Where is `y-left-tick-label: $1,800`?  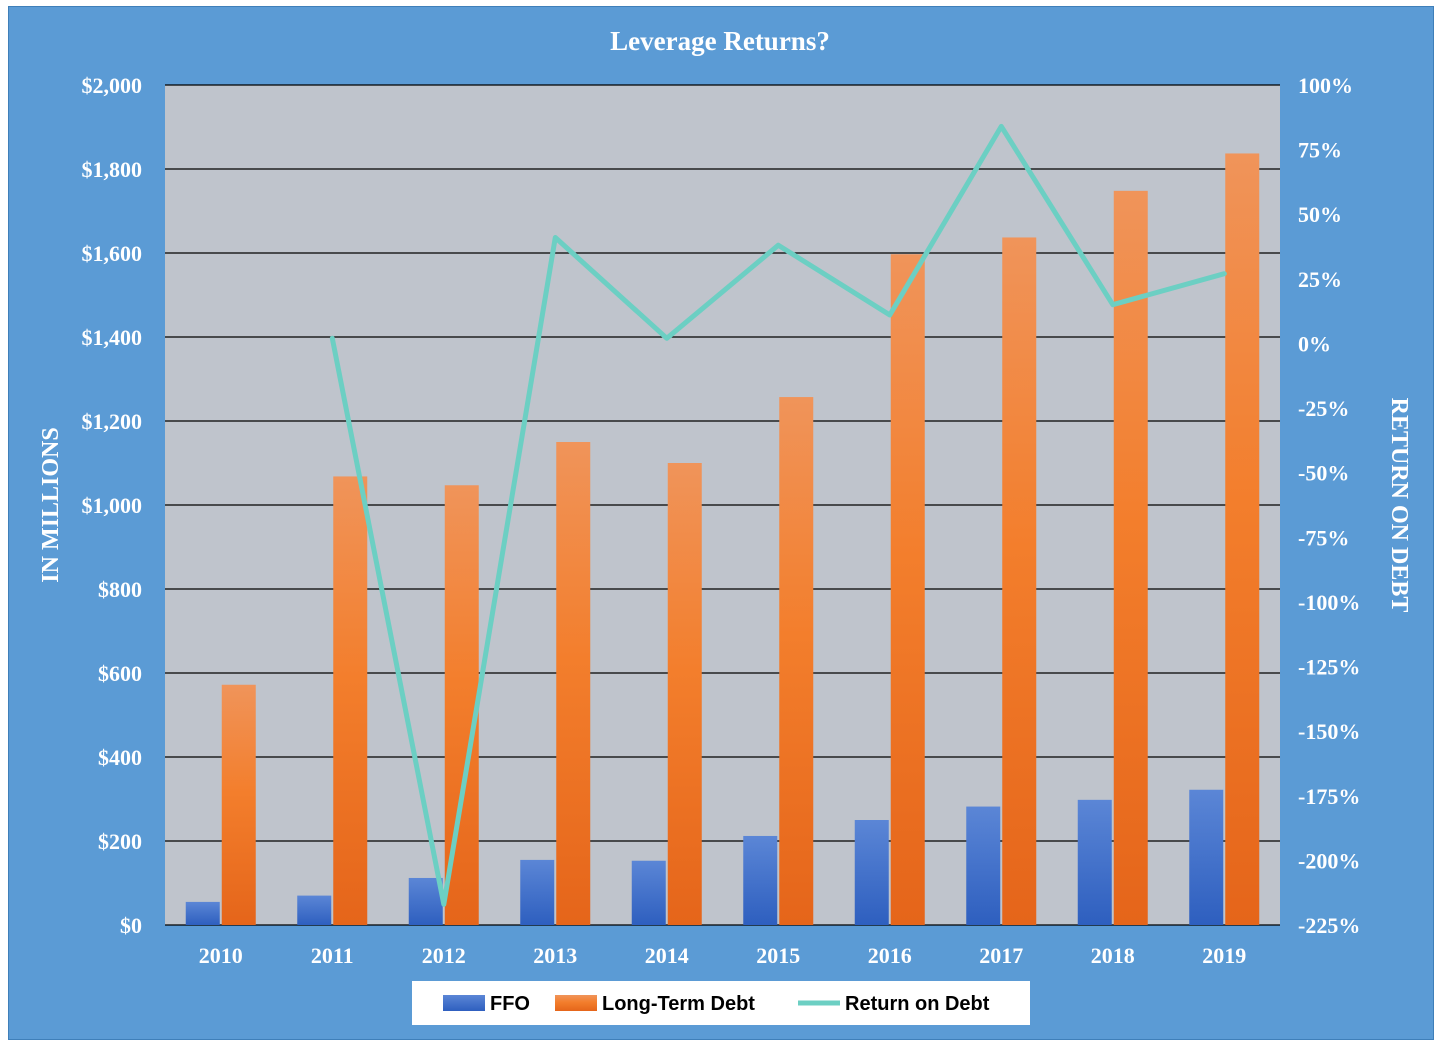
y-left-tick-label: $1,800 is located at coordinates (112, 169).